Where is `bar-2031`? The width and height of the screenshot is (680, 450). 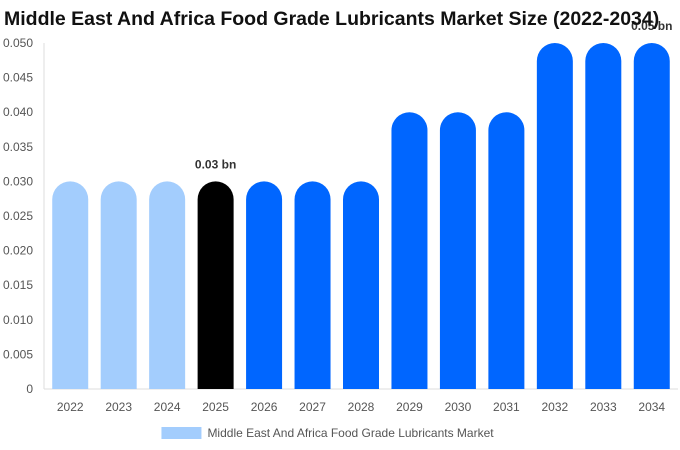
bar-2031 is located at coordinates (506, 250).